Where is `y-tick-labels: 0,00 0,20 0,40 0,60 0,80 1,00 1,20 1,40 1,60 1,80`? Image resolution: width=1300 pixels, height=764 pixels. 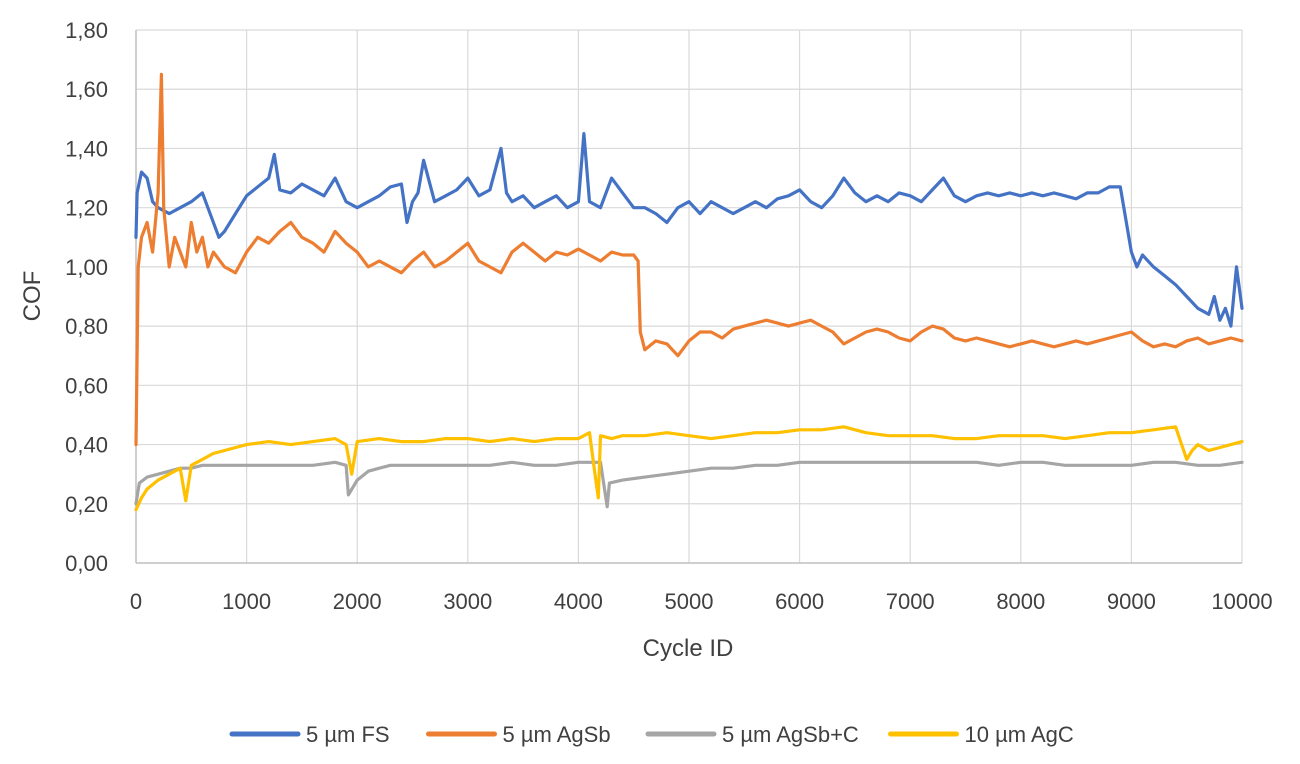 y-tick-labels: 0,00 0,20 0,40 0,60 0,80 1,00 1,20 1,40 1,60 1,80 is located at coordinates (86, 297).